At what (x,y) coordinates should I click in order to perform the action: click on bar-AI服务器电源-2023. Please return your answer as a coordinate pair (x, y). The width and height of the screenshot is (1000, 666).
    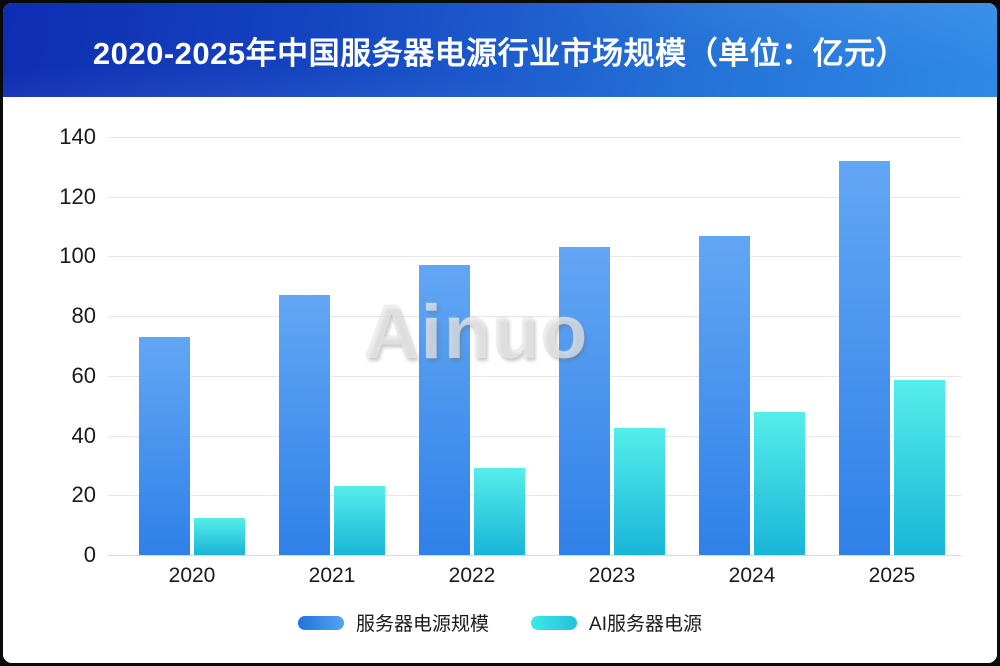
    Looking at the image, I should click on (639, 491).